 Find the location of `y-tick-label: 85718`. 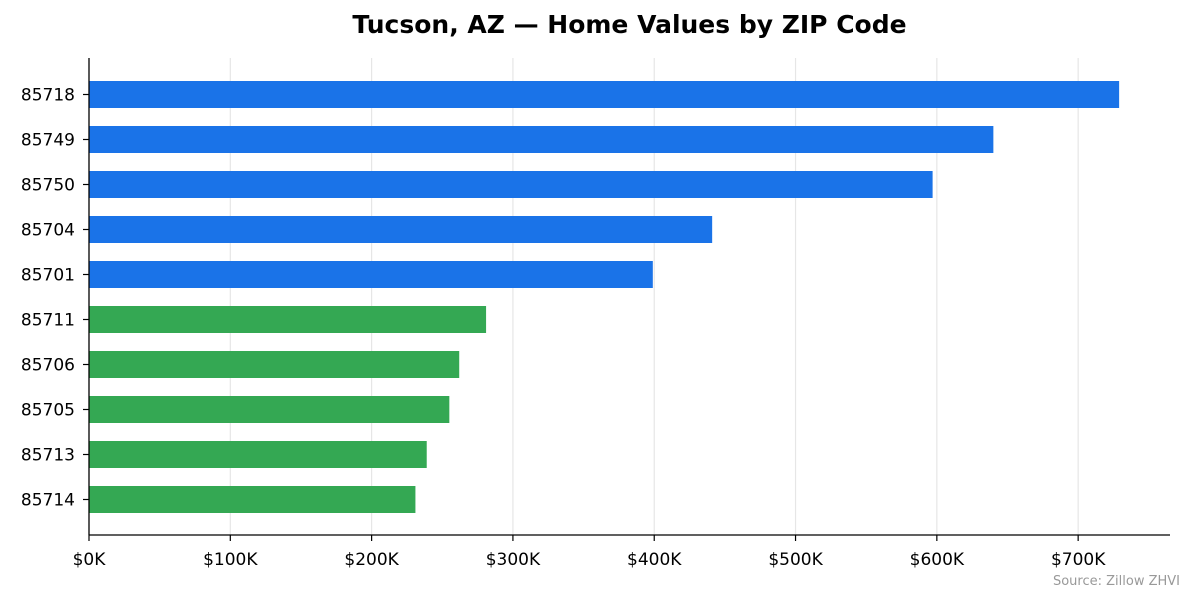

y-tick-label: 85718 is located at coordinates (48, 96).